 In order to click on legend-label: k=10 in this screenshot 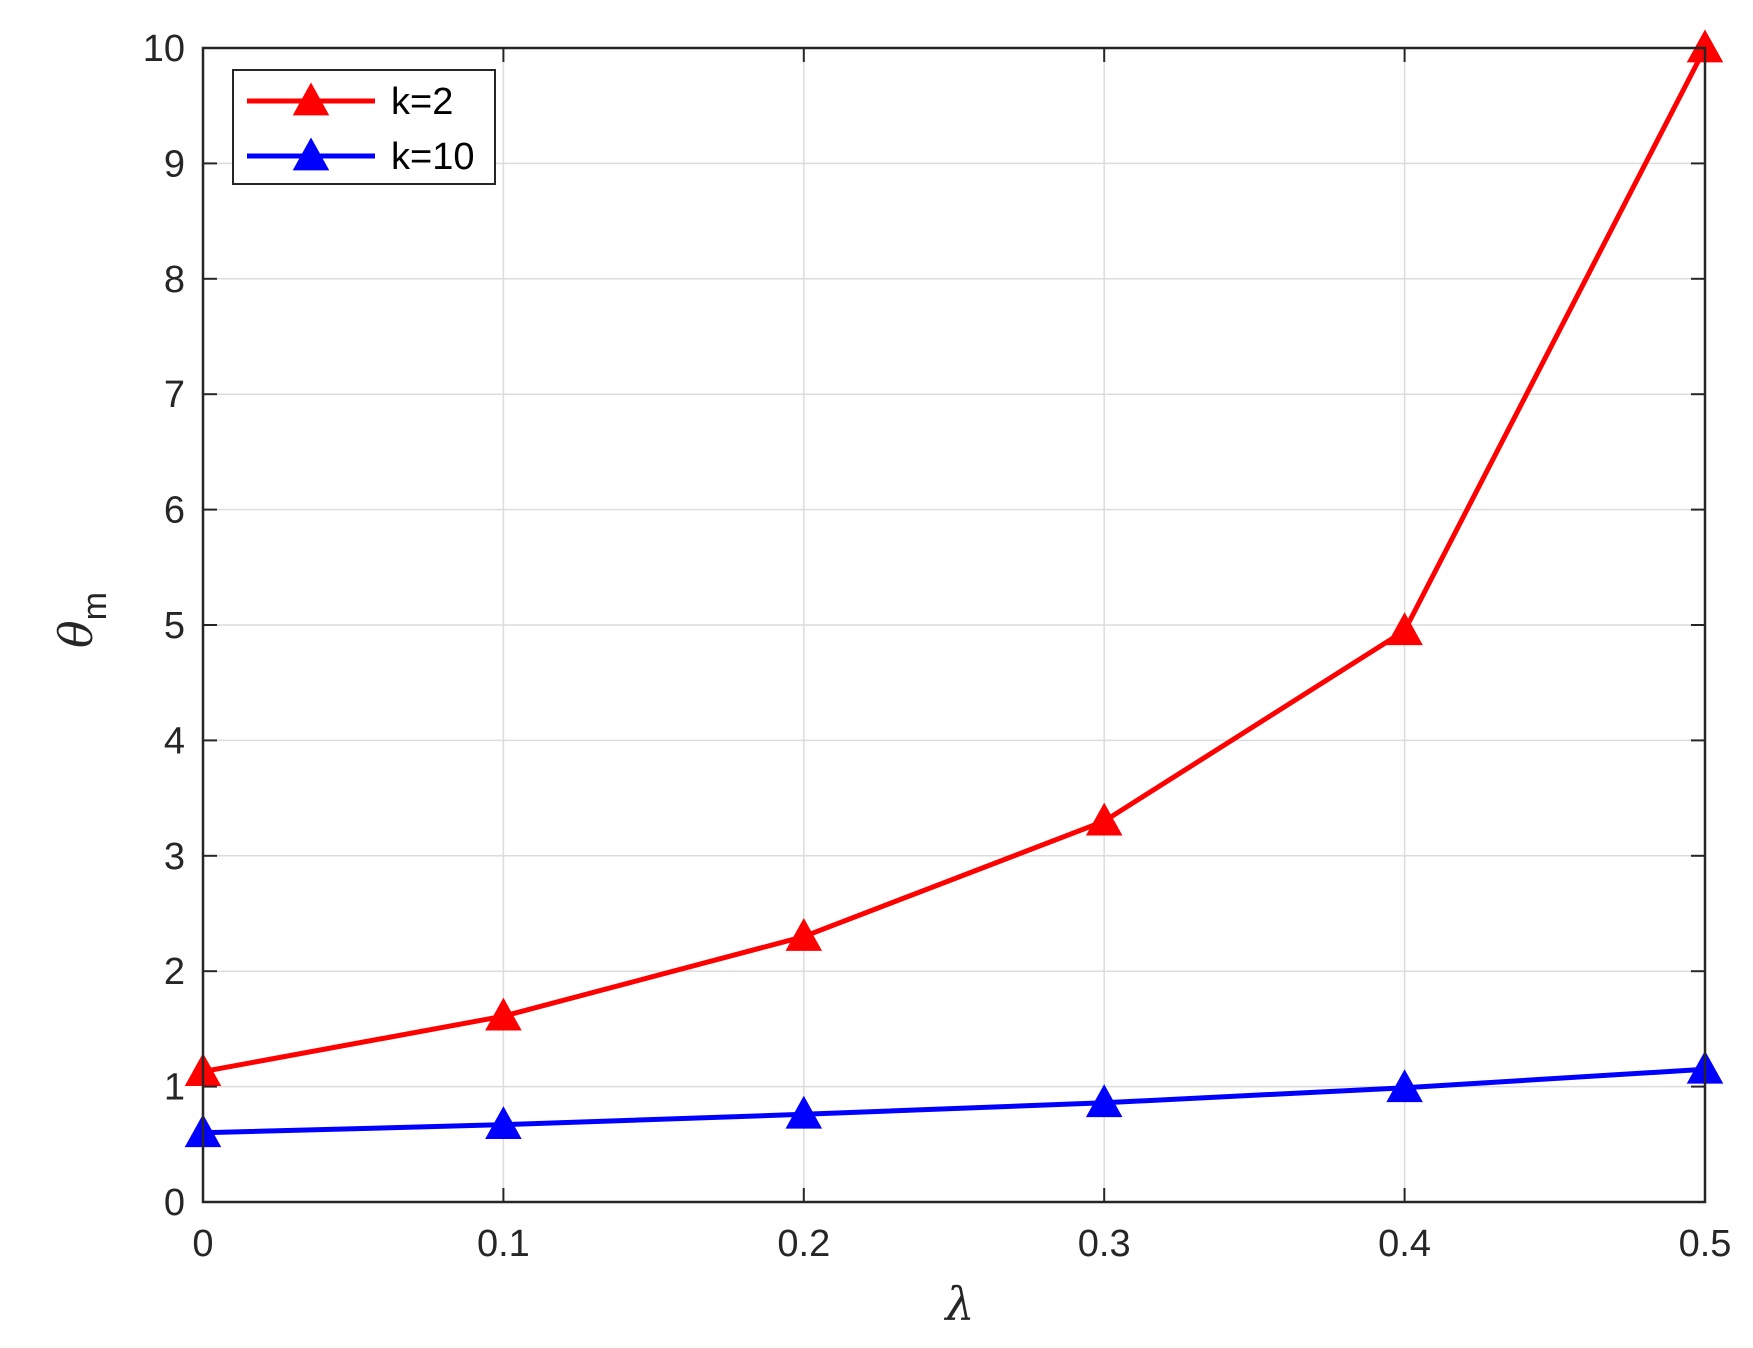, I will do `click(432, 157)`.